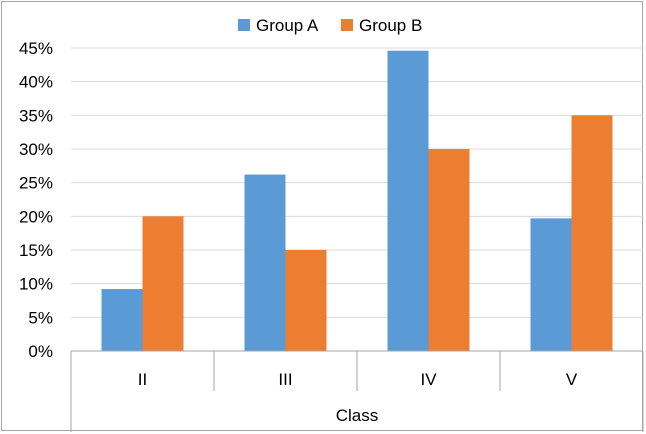 The width and height of the screenshot is (646, 434). What do you see at coordinates (36, 200) in the screenshot?
I see `y-axis-tick-labels: 0% 5% 10% 15% 20% 25% 30% 35% 40% 45%` at bounding box center [36, 200].